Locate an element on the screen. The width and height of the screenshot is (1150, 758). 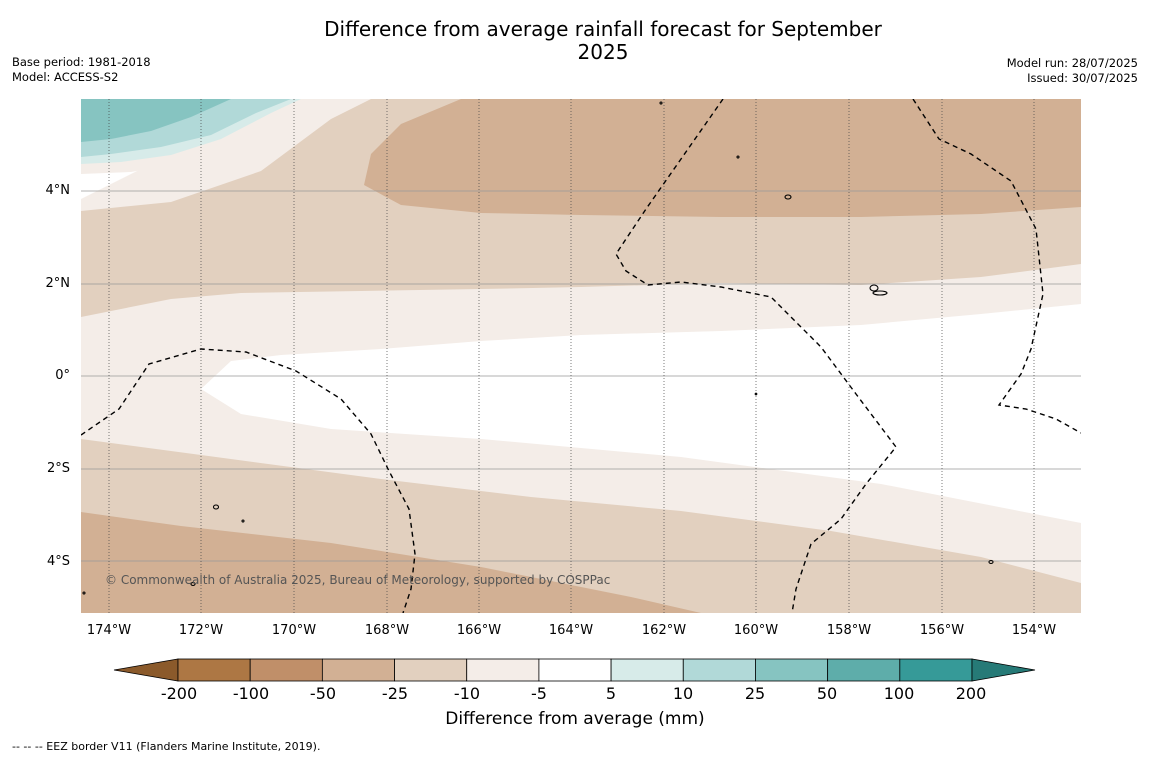
lon-label-162w: 162°W is located at coordinates (664, 630).